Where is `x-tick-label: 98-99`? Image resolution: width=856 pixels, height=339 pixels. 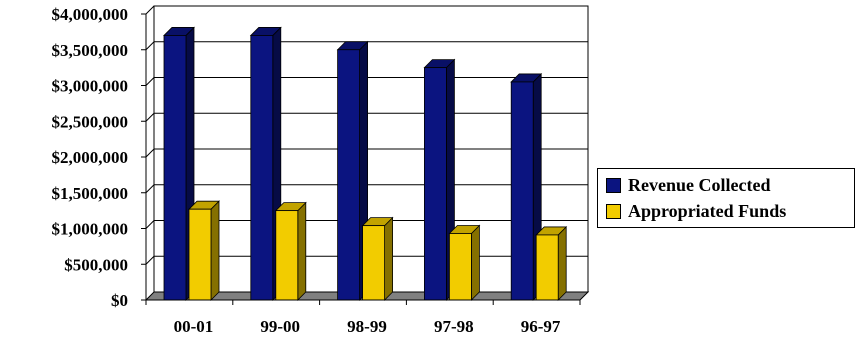
x-tick-label: 98-99 is located at coordinates (367, 326).